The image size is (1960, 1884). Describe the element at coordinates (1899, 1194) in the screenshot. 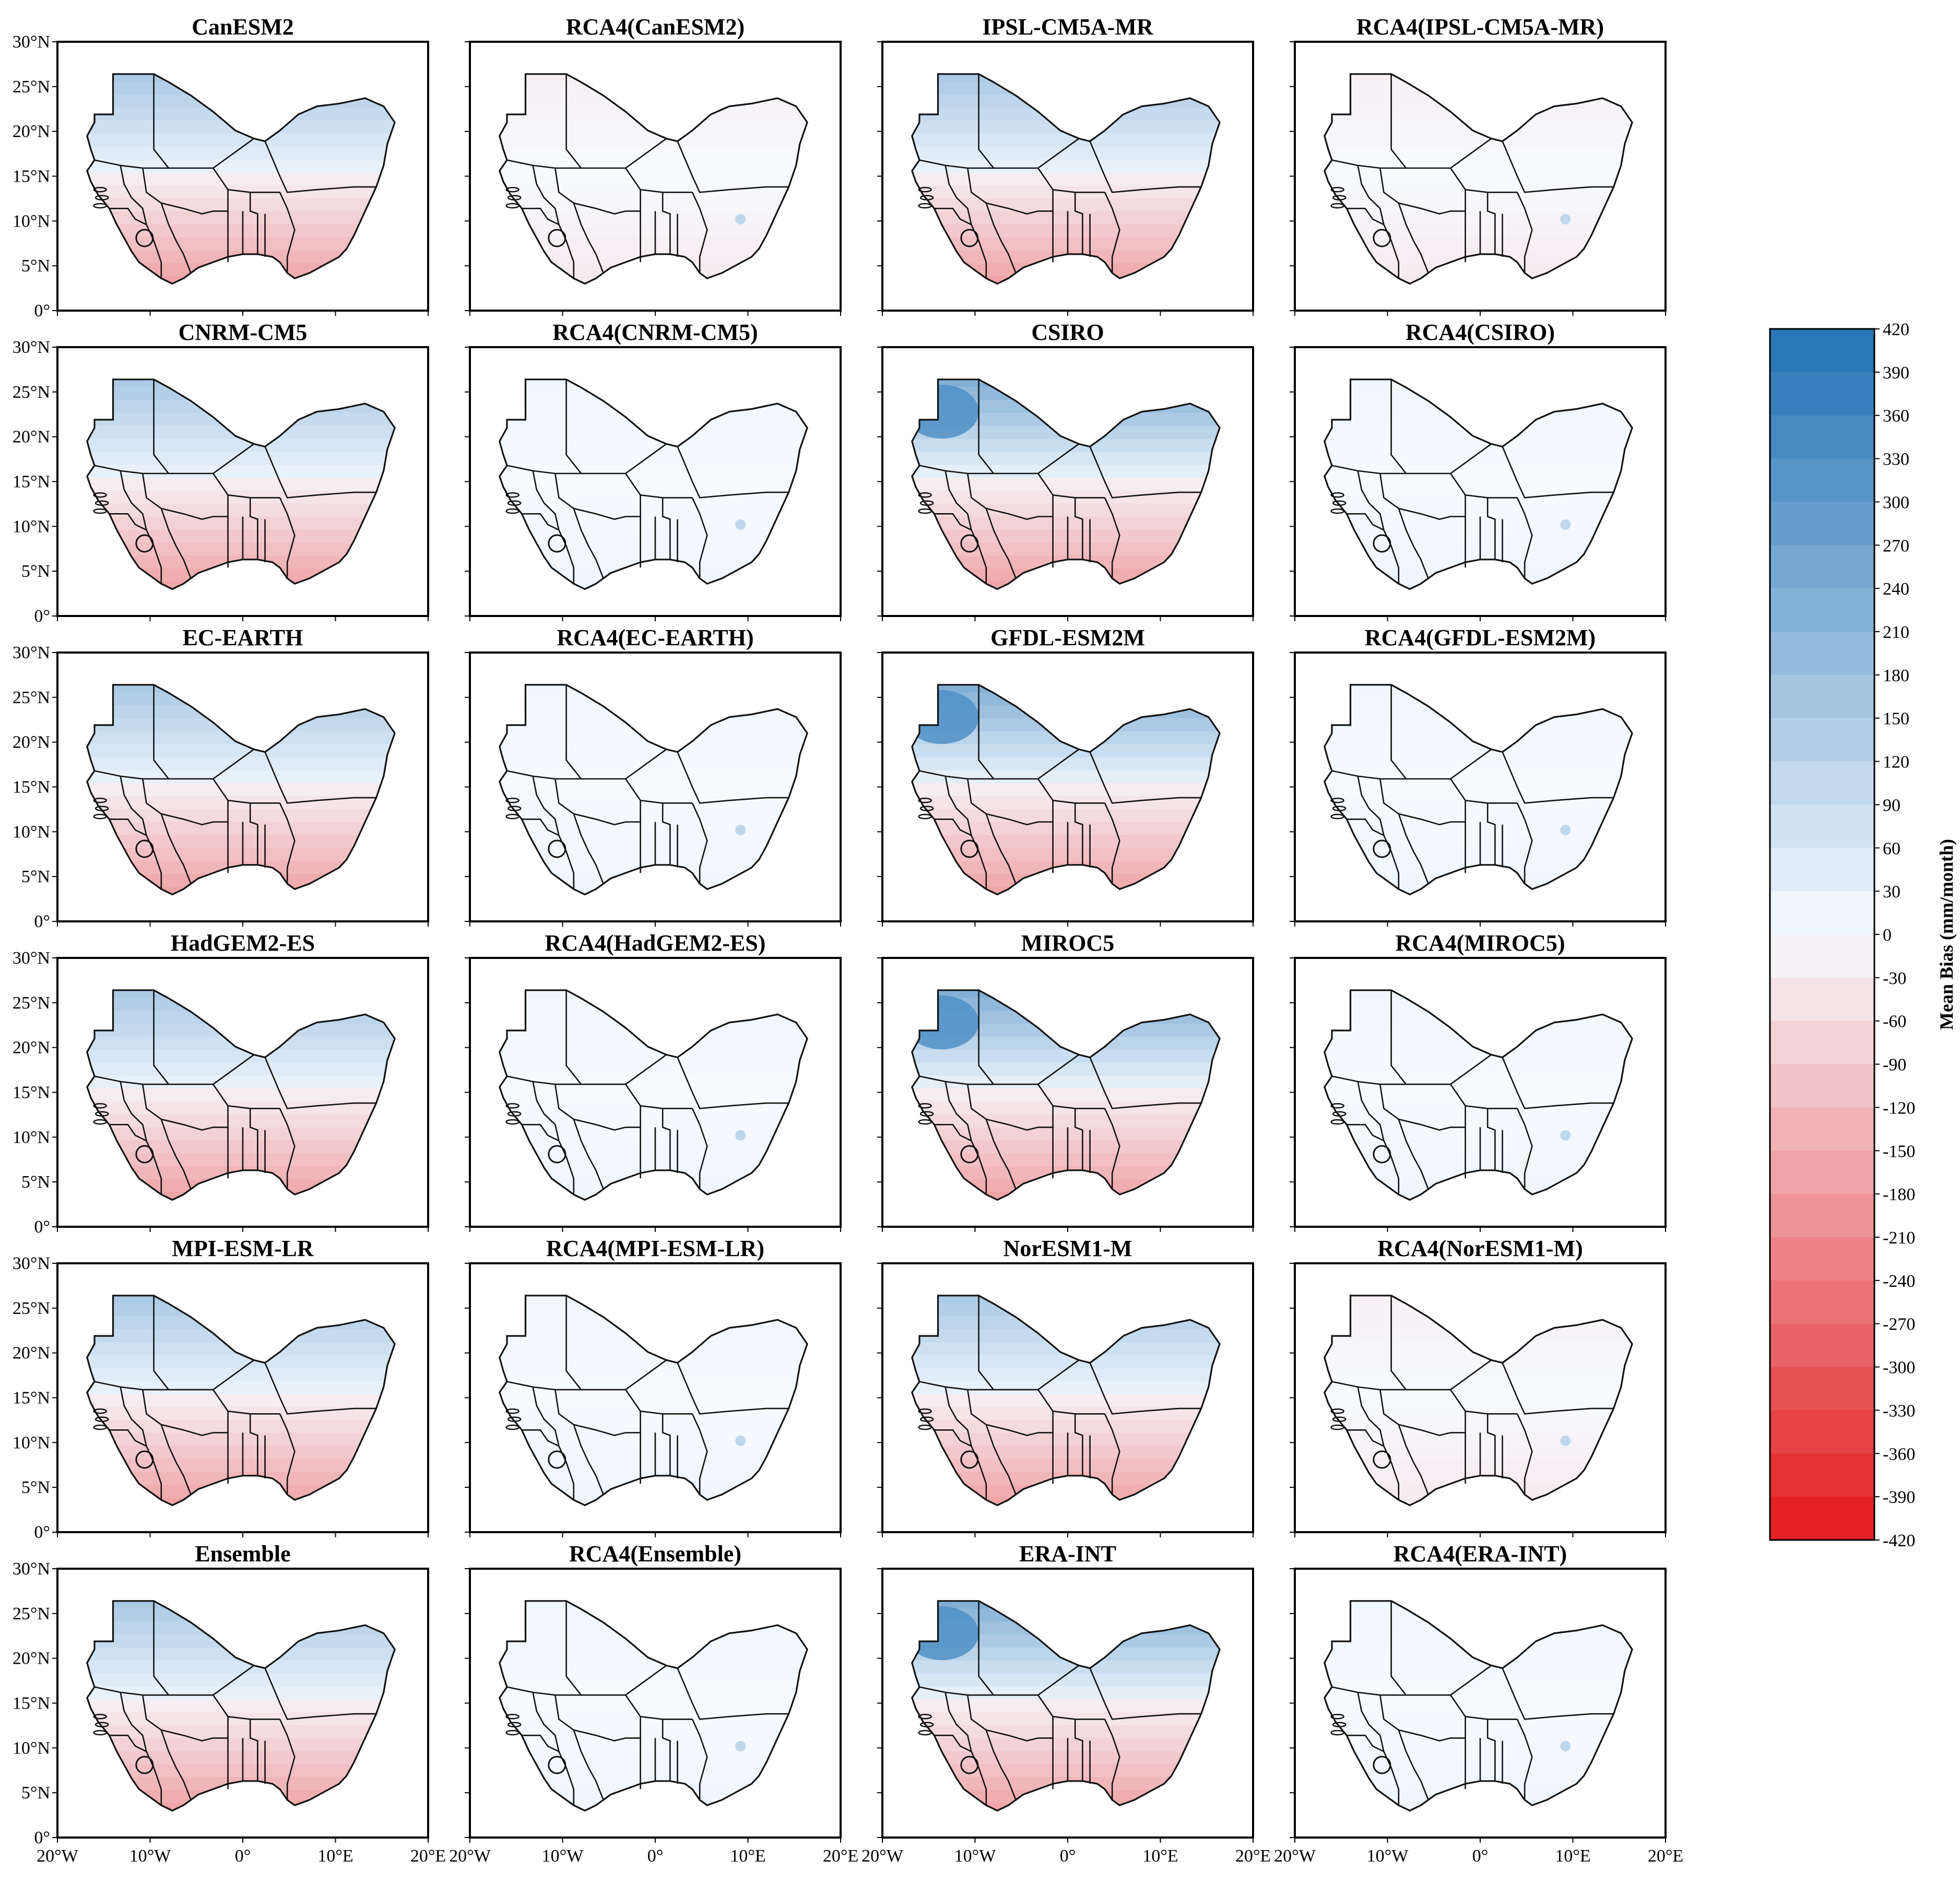

I see `colorbar-tick-label: -180` at that location.